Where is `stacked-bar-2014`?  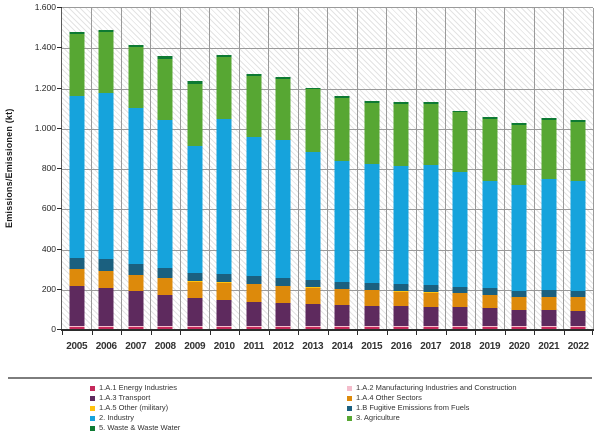
stacked-bar-2014 is located at coordinates (342, 212).